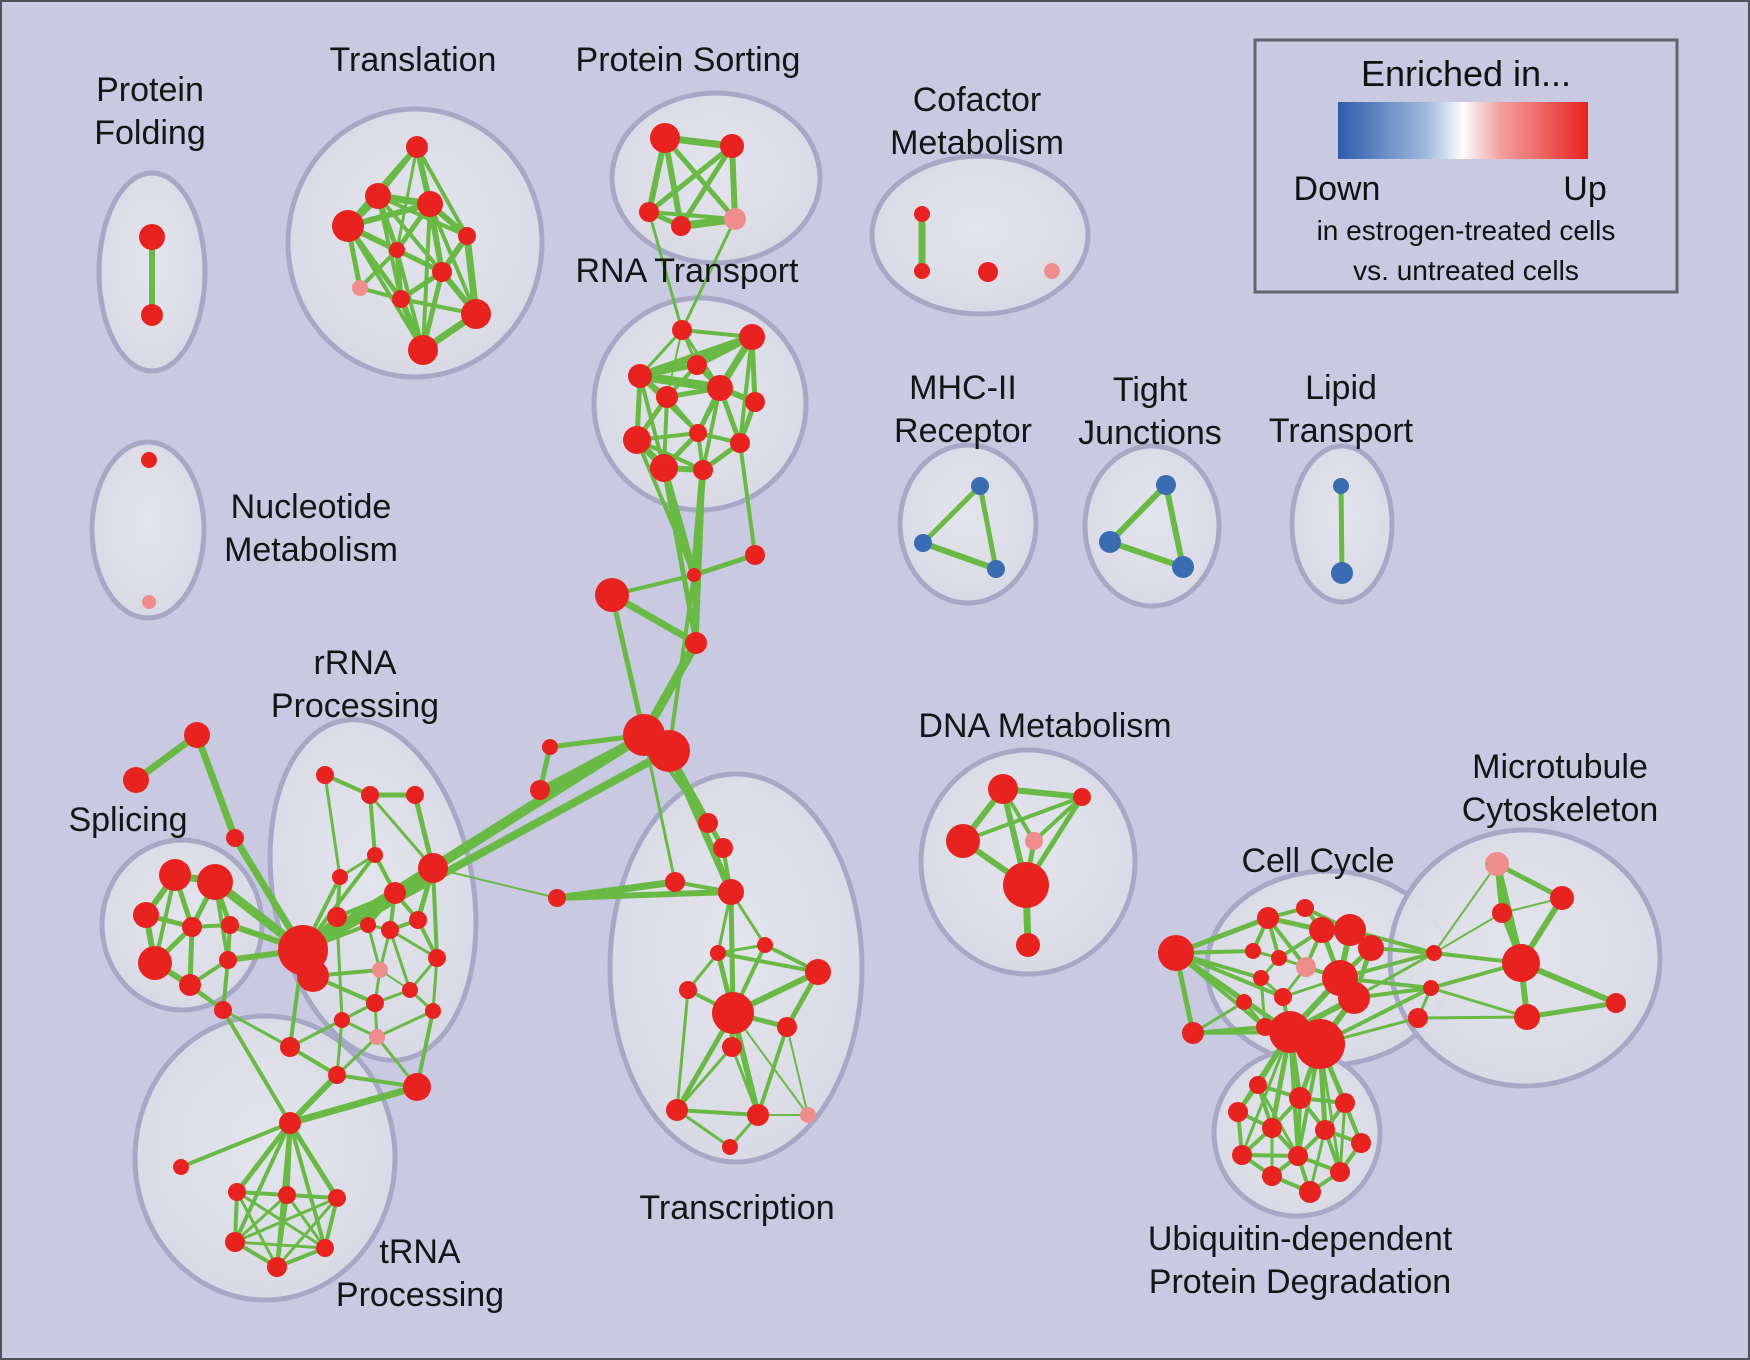 The width and height of the screenshot is (1750, 1360). I want to click on node-x15, so click(730, 1147).